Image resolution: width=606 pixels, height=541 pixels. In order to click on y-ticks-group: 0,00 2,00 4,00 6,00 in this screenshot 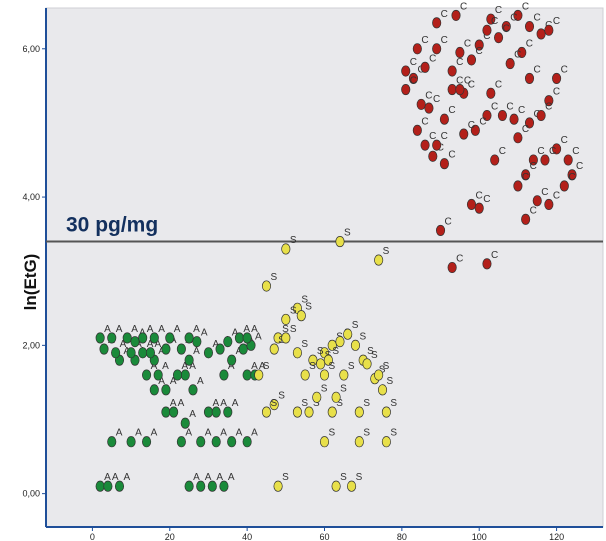, I will do `click(34, 271)`.